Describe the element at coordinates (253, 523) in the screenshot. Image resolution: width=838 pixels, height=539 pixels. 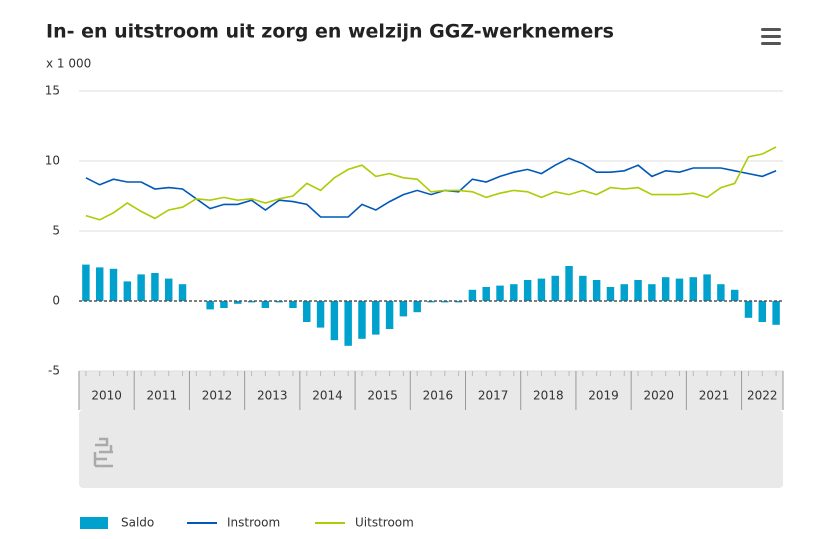
I see `legend-label: Instroom` at that location.